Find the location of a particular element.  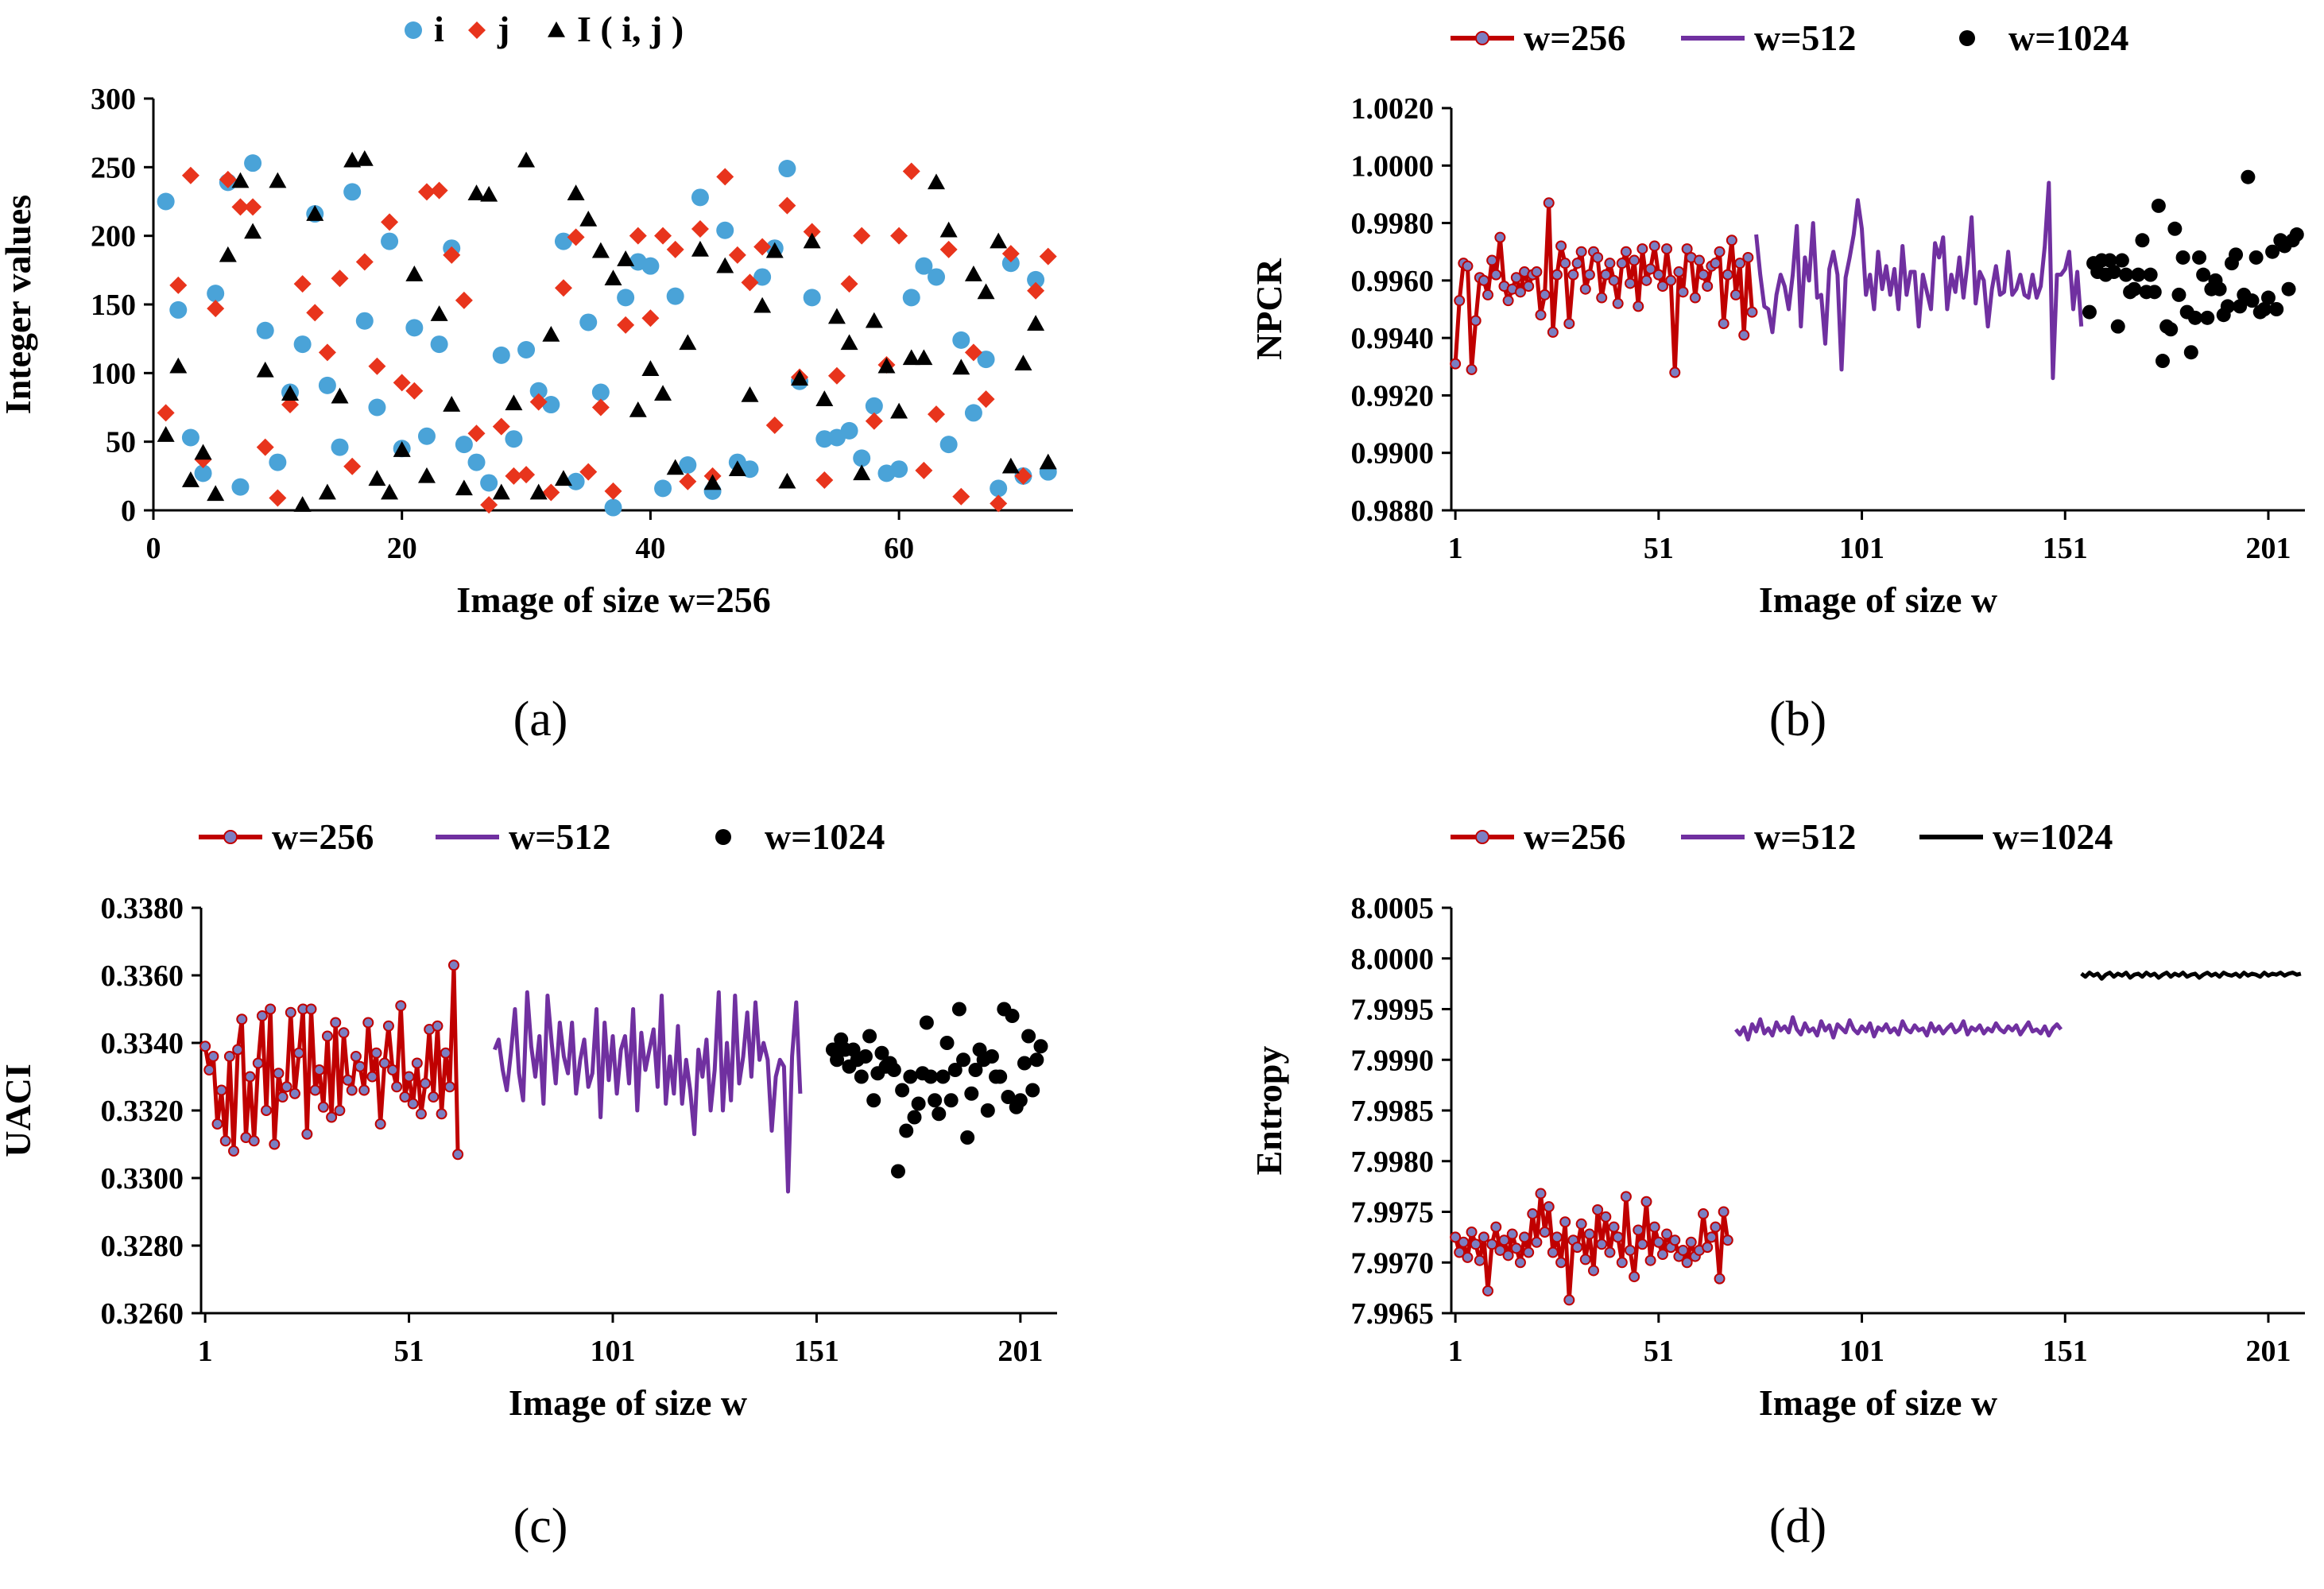

y-tick-label: 7.9990 is located at coordinates (1393, 1060).